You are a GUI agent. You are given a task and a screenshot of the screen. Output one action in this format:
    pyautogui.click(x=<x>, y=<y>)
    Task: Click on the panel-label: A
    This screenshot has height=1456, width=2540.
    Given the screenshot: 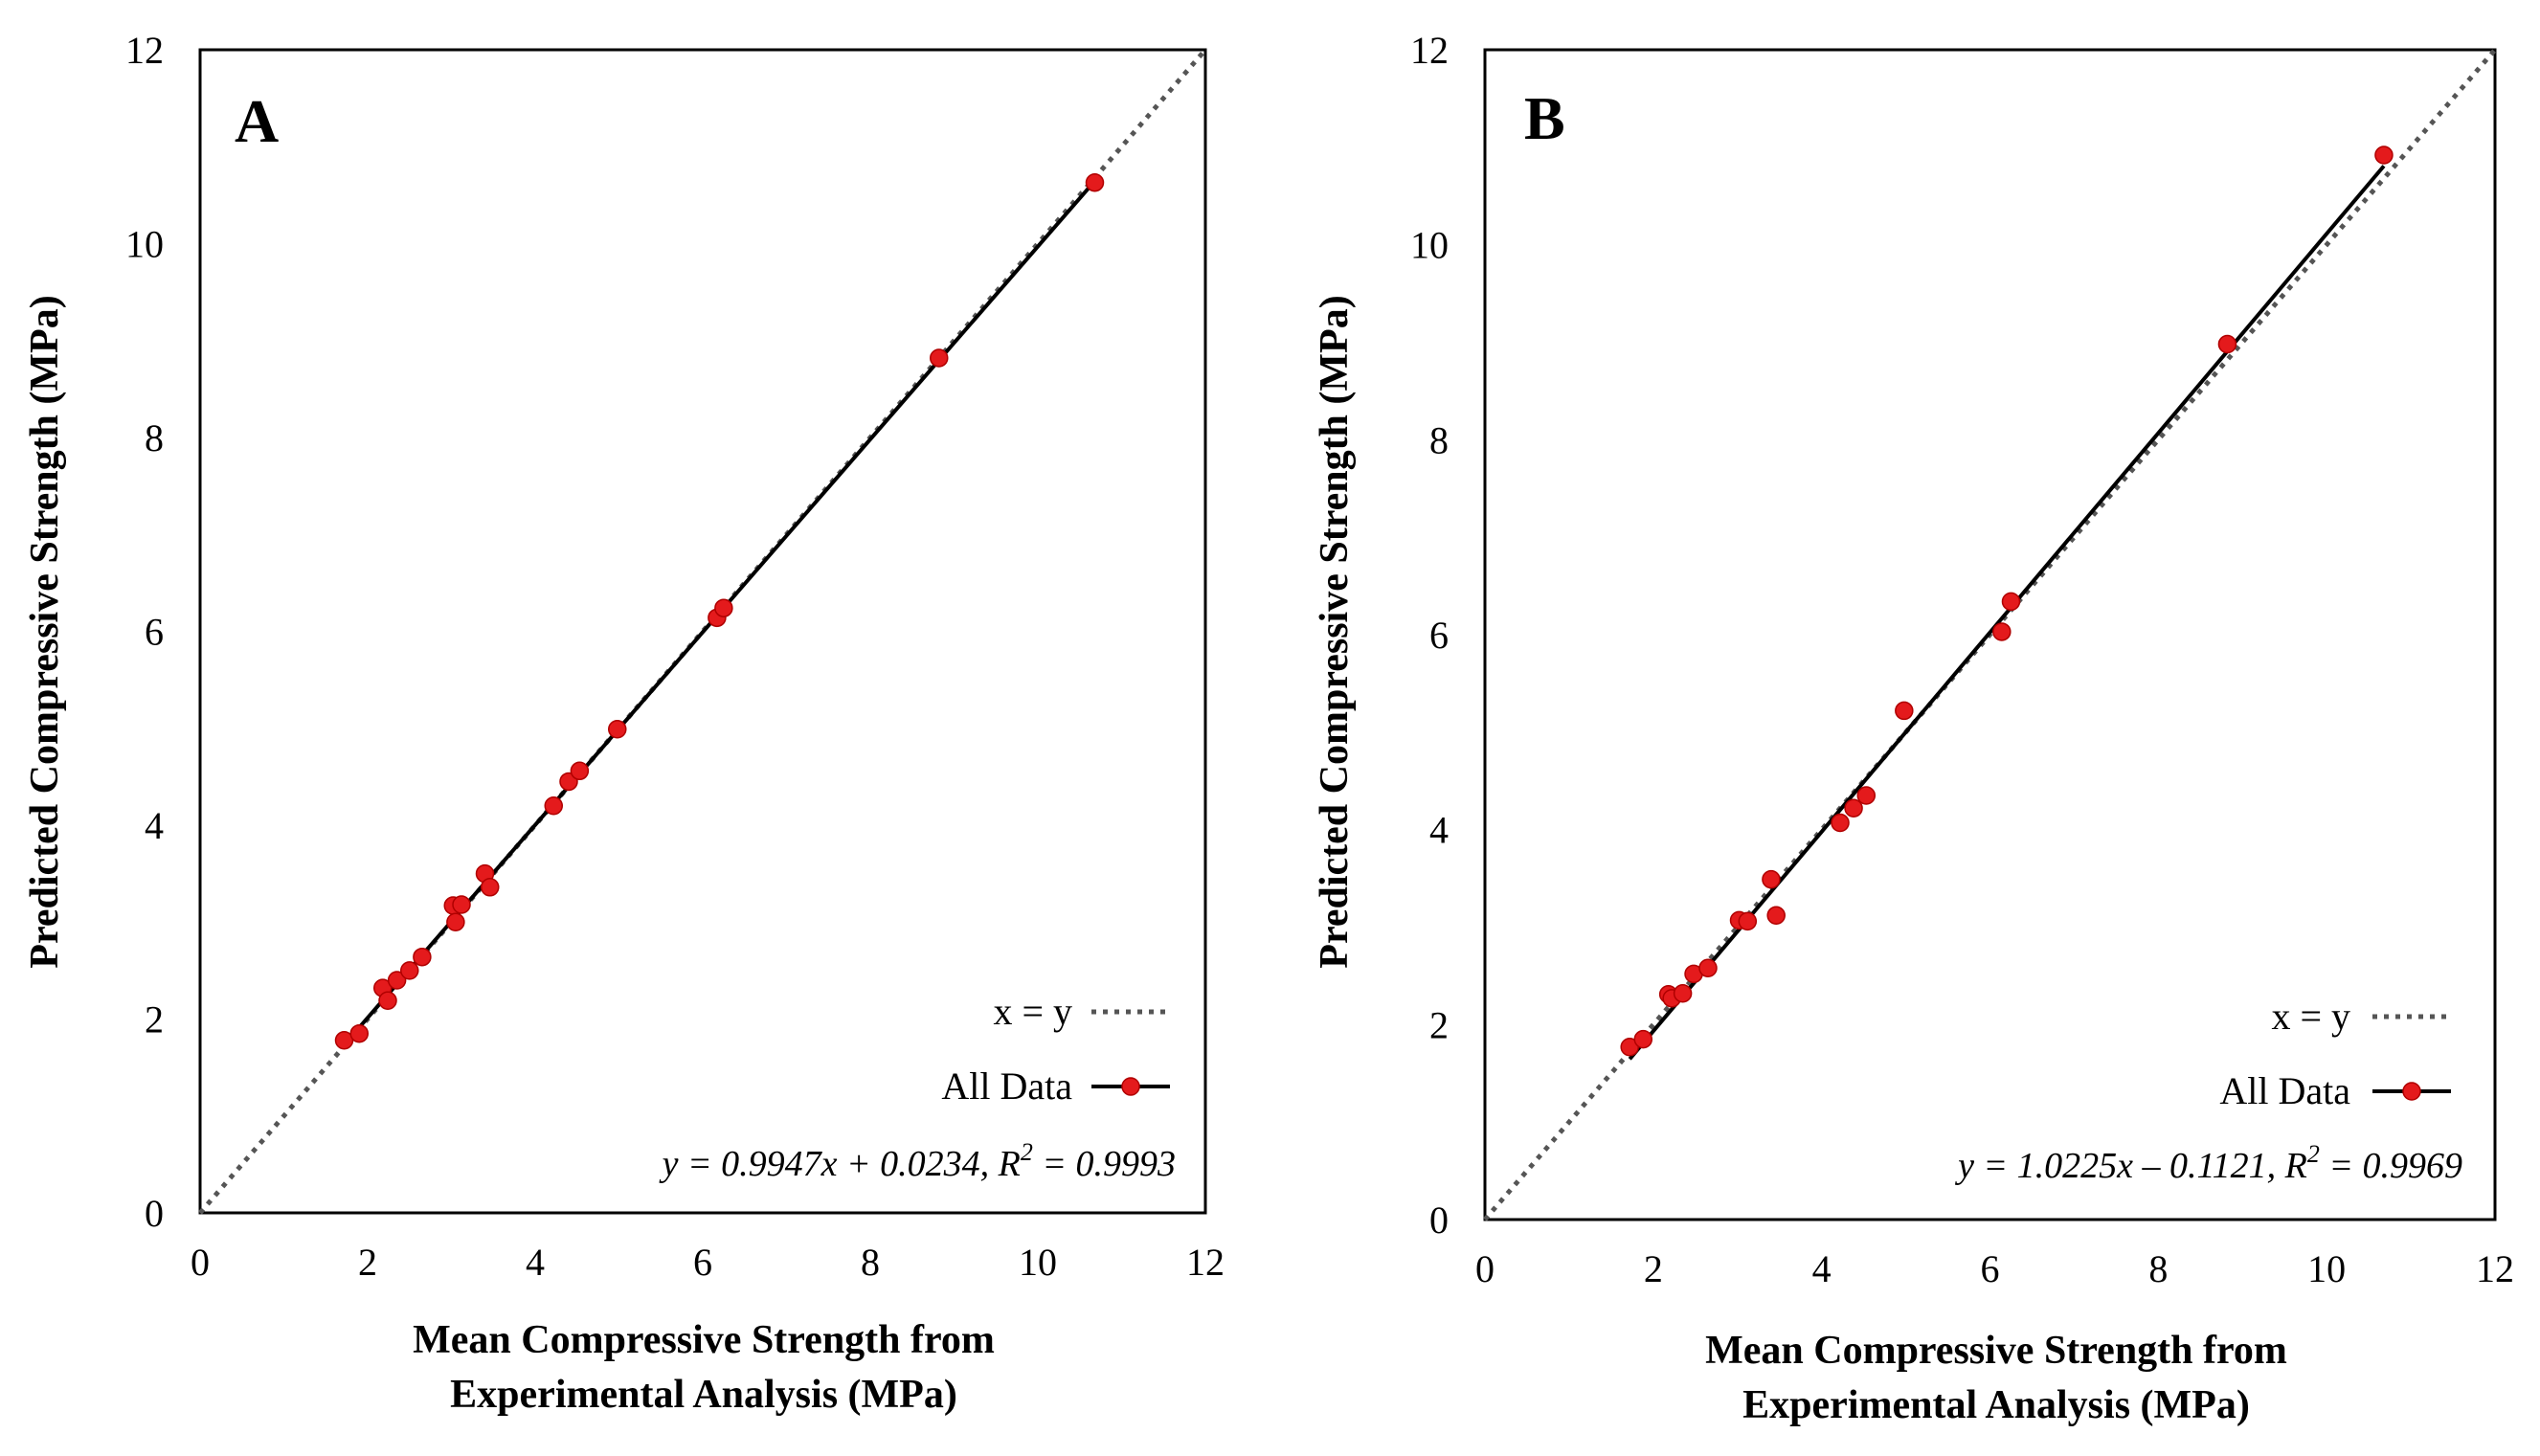 What is the action you would take?
    pyautogui.click(x=257, y=121)
    